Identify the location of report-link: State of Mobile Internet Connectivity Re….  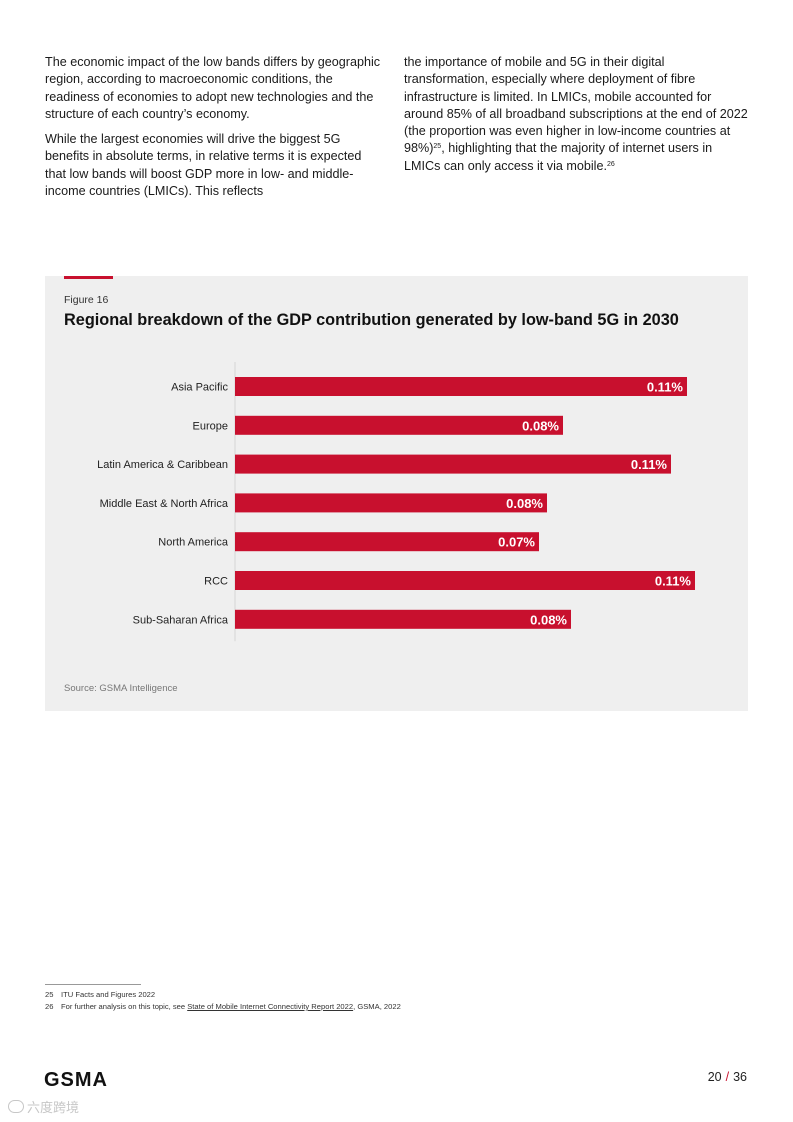
(270, 1006).